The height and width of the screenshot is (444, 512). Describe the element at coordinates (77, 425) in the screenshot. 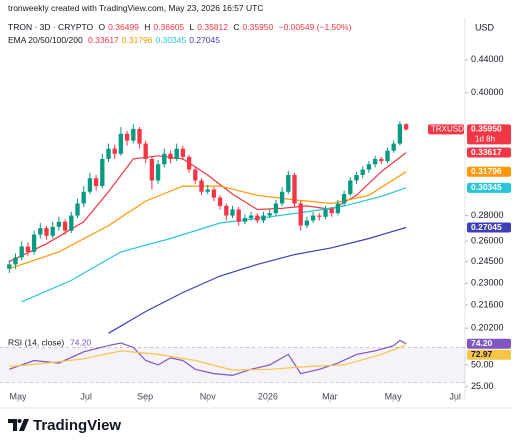

I see `brand-name: TradingView` at that location.